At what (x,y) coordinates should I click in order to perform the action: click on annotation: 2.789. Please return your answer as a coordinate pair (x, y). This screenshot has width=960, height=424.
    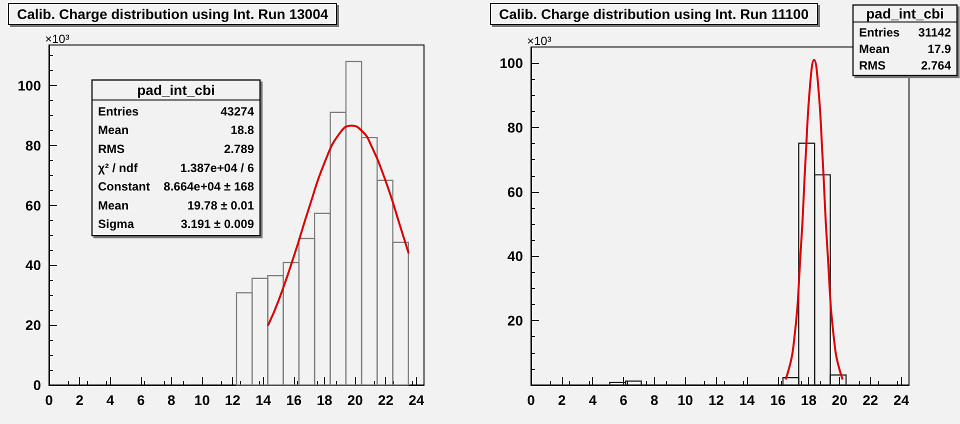
    Looking at the image, I should click on (239, 149).